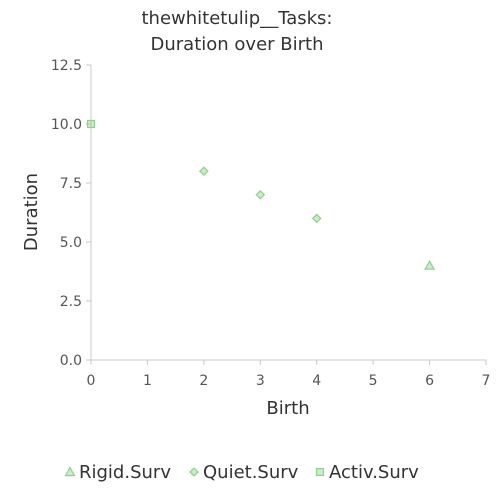  I want to click on legend-marker-diamond, so click(194, 472).